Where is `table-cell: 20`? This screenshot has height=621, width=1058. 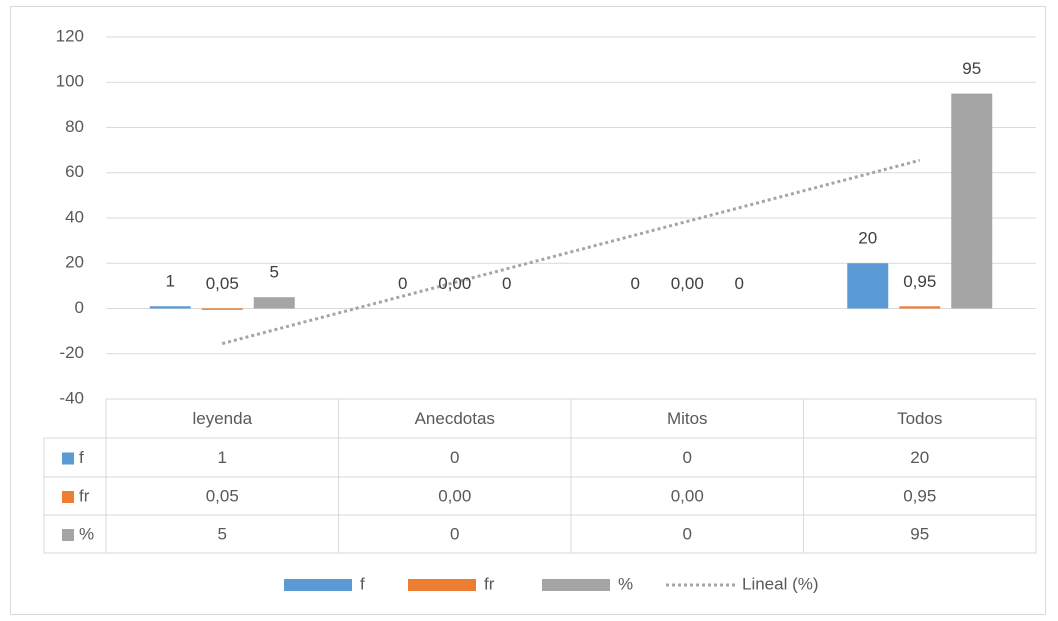
table-cell: 20 is located at coordinates (919, 457).